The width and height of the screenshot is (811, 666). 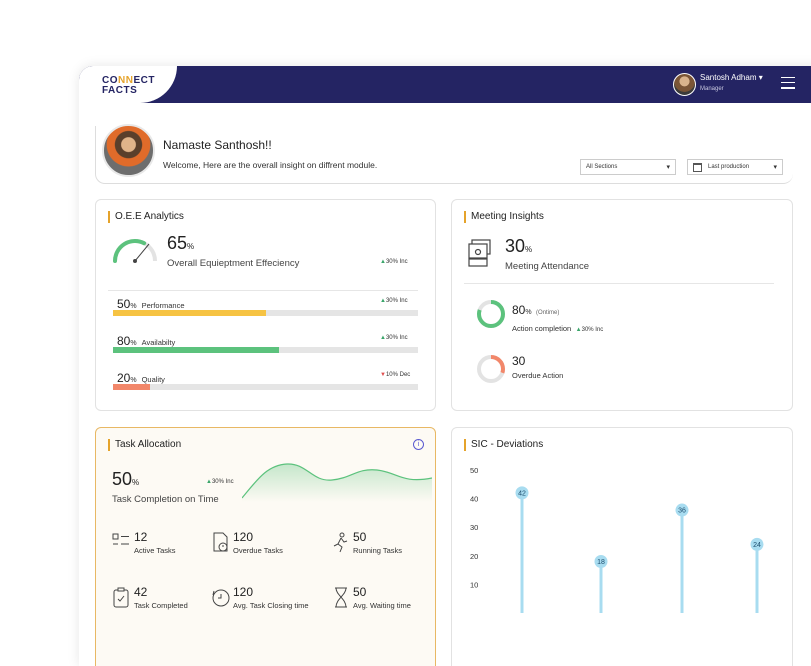 I want to click on clipboard-check-icon, so click(x=121, y=597).